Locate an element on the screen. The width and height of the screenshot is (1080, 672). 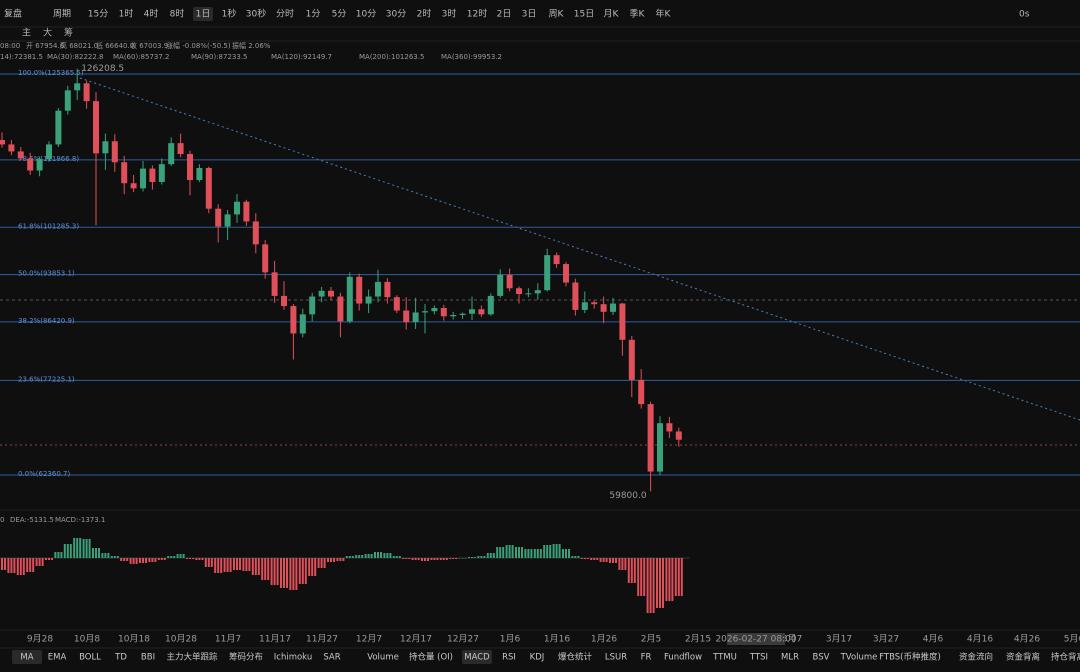
indicator-tab: Fundflow is located at coordinates (683, 658).